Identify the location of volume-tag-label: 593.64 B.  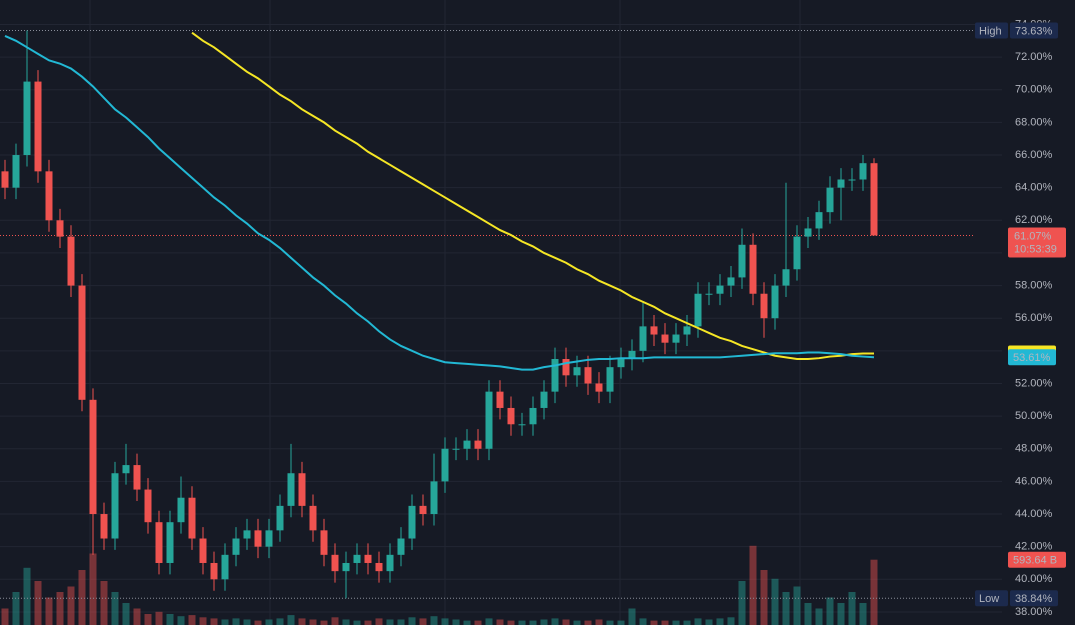
(1035, 561).